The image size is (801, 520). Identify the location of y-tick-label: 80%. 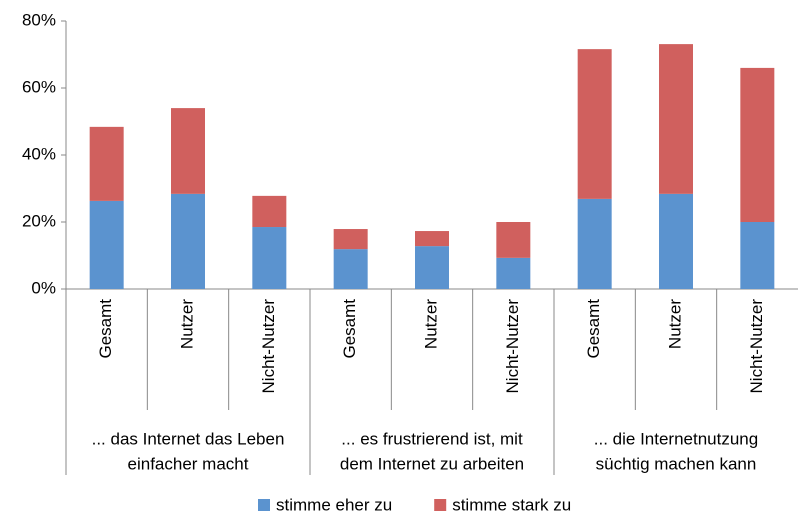
(39, 19).